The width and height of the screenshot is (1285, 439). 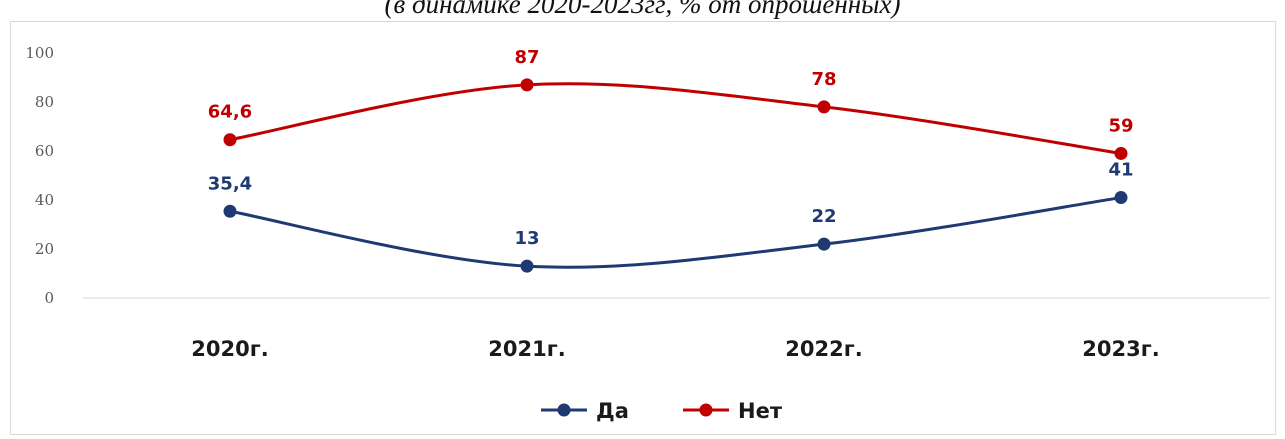 What do you see at coordinates (44, 200) in the screenshot?
I see `y-tick-label: 40` at bounding box center [44, 200].